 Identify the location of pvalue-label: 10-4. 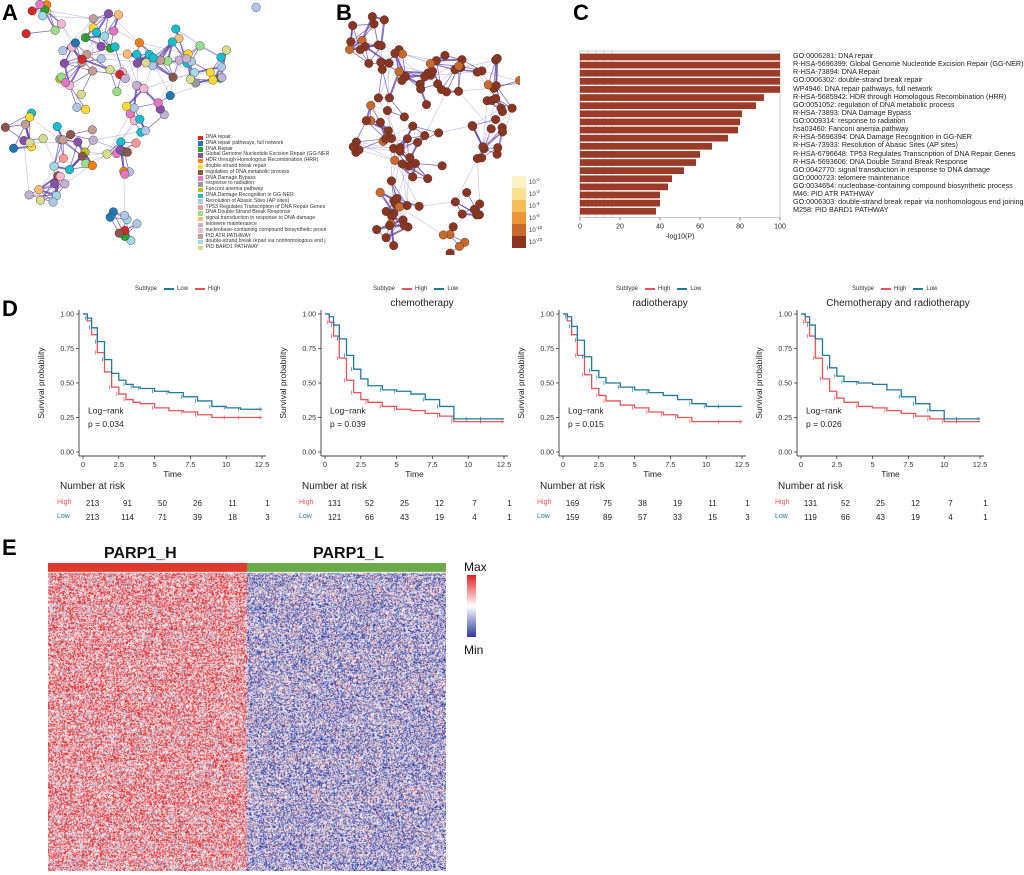
(534, 205).